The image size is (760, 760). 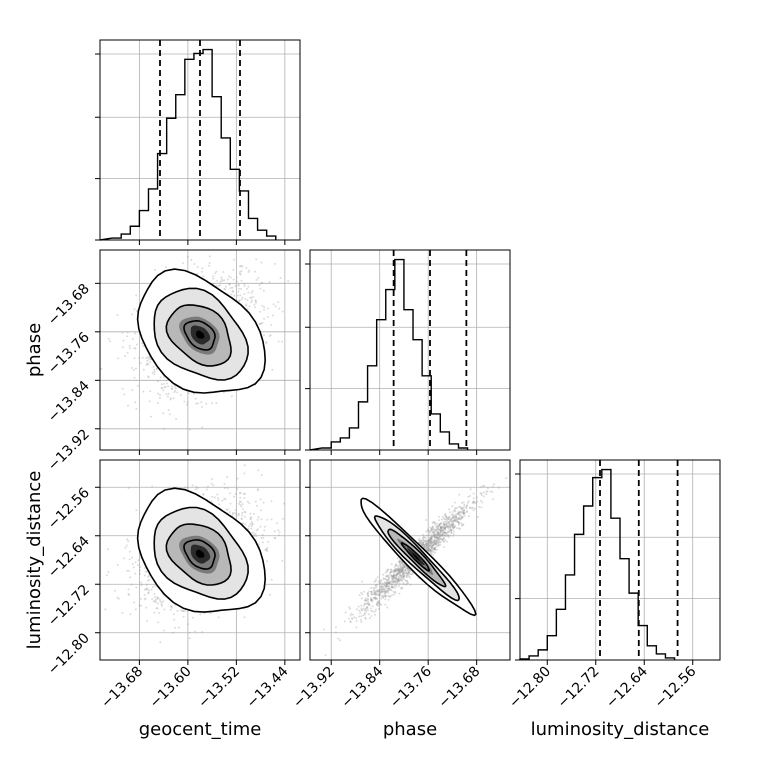 I want to click on histogram-geocent_time, so click(x=198, y=142).